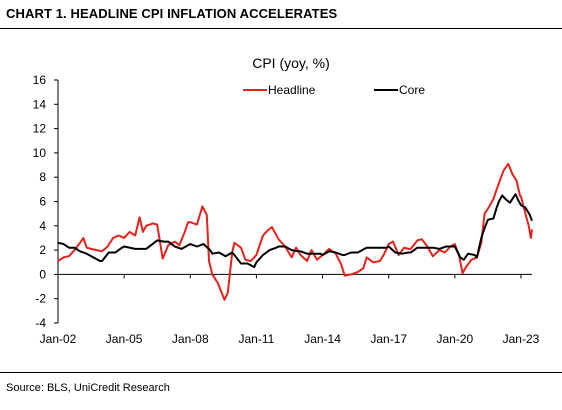  What do you see at coordinates (322, 339) in the screenshot?
I see `x-tick-label: Jan-14` at bounding box center [322, 339].